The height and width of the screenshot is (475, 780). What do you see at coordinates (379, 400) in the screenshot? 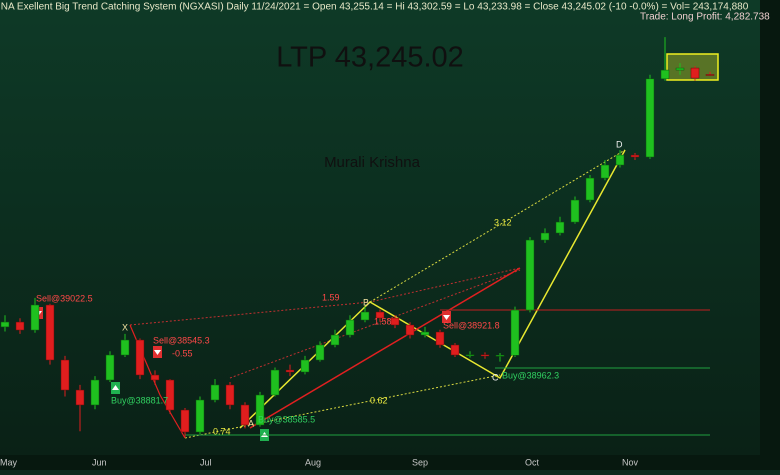
I see `annotation: 0.62` at bounding box center [379, 400].